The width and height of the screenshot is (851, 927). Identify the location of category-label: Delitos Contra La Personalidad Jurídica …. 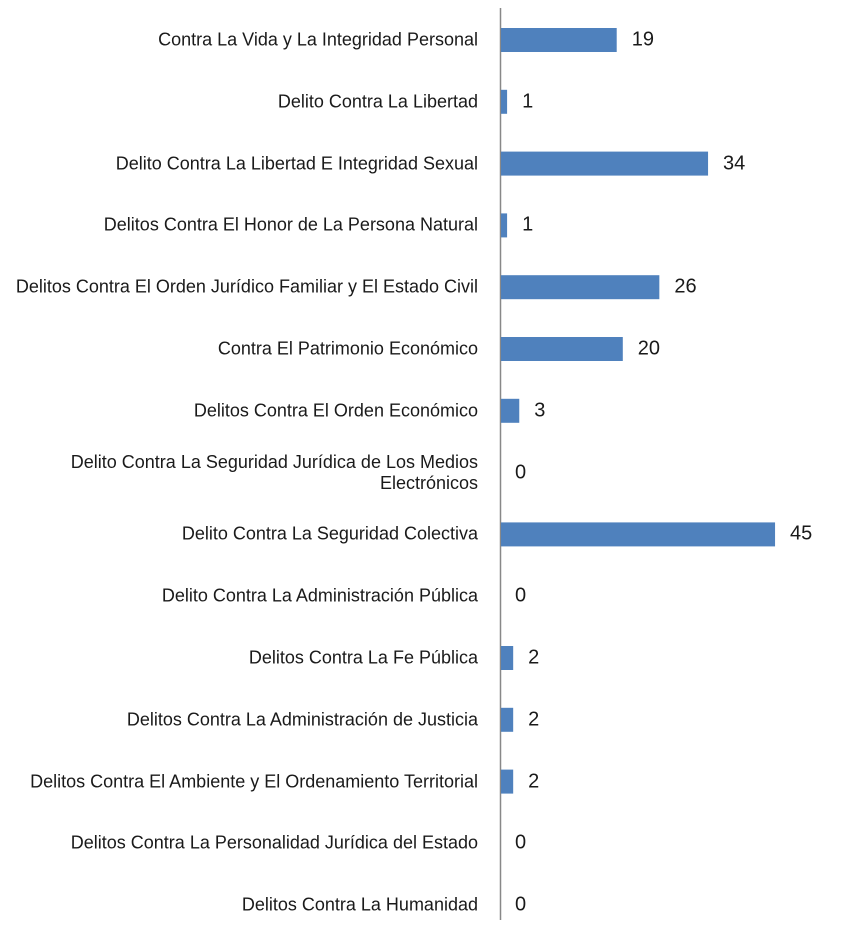
(274, 842).